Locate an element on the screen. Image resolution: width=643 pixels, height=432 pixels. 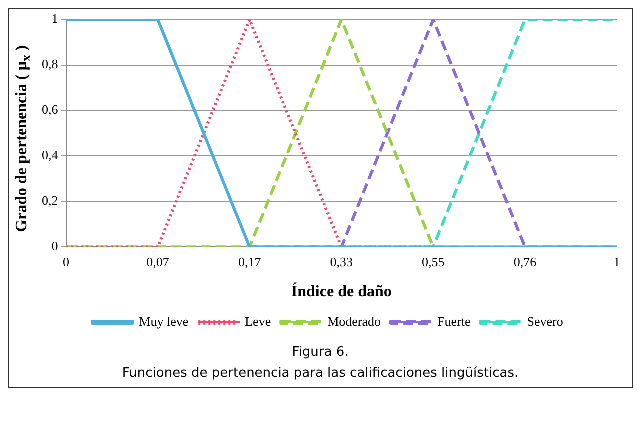
legend-label: Leve is located at coordinates (258, 321).